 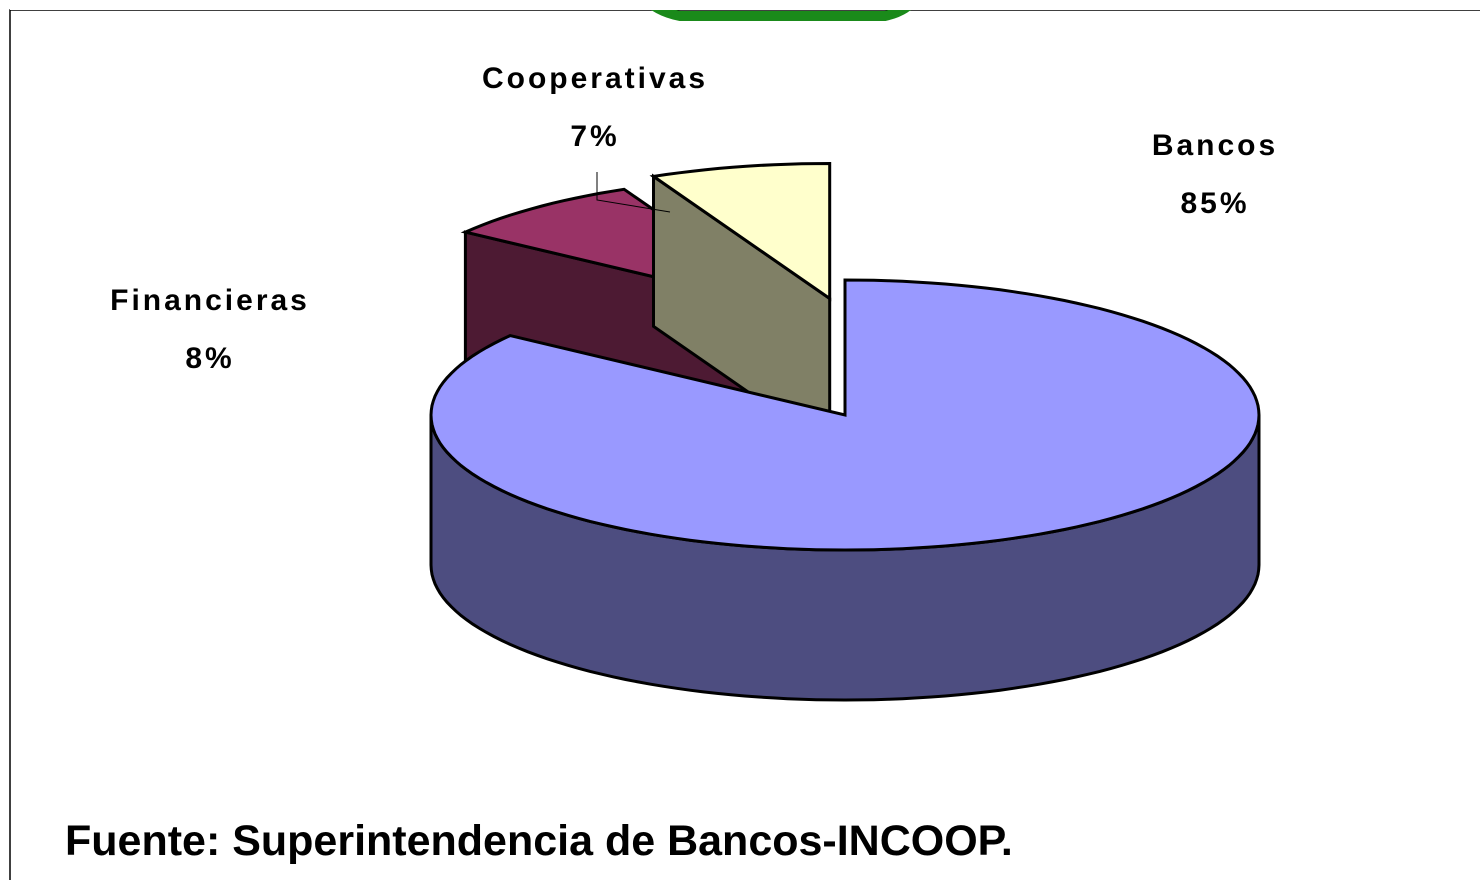 I want to click on slice-value-label: 7%, so click(x=594, y=136).